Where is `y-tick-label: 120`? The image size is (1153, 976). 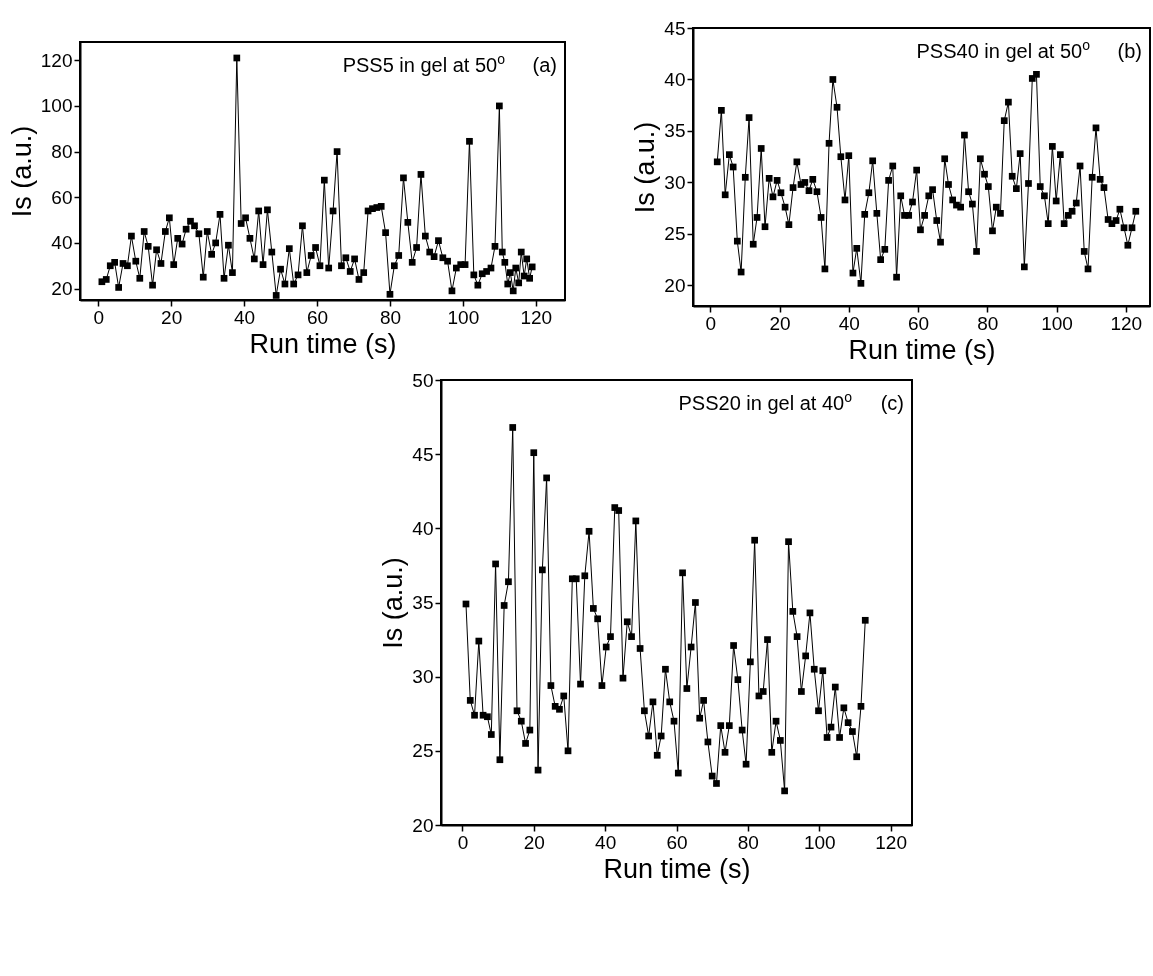
y-tick-label: 120 is located at coordinates (56, 60).